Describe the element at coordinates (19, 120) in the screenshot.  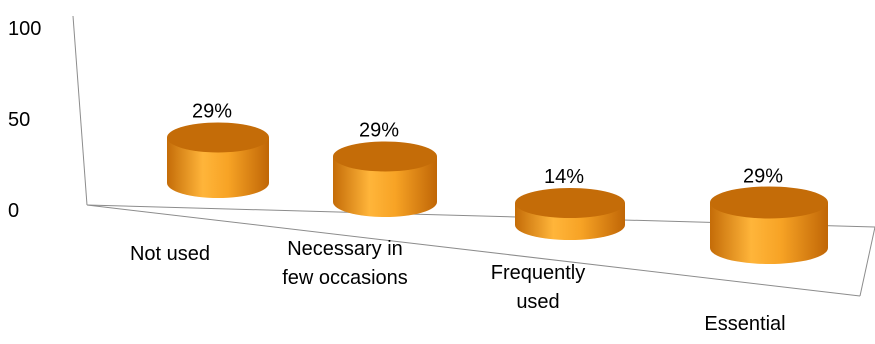
I see `y-tick-label: 50` at that location.